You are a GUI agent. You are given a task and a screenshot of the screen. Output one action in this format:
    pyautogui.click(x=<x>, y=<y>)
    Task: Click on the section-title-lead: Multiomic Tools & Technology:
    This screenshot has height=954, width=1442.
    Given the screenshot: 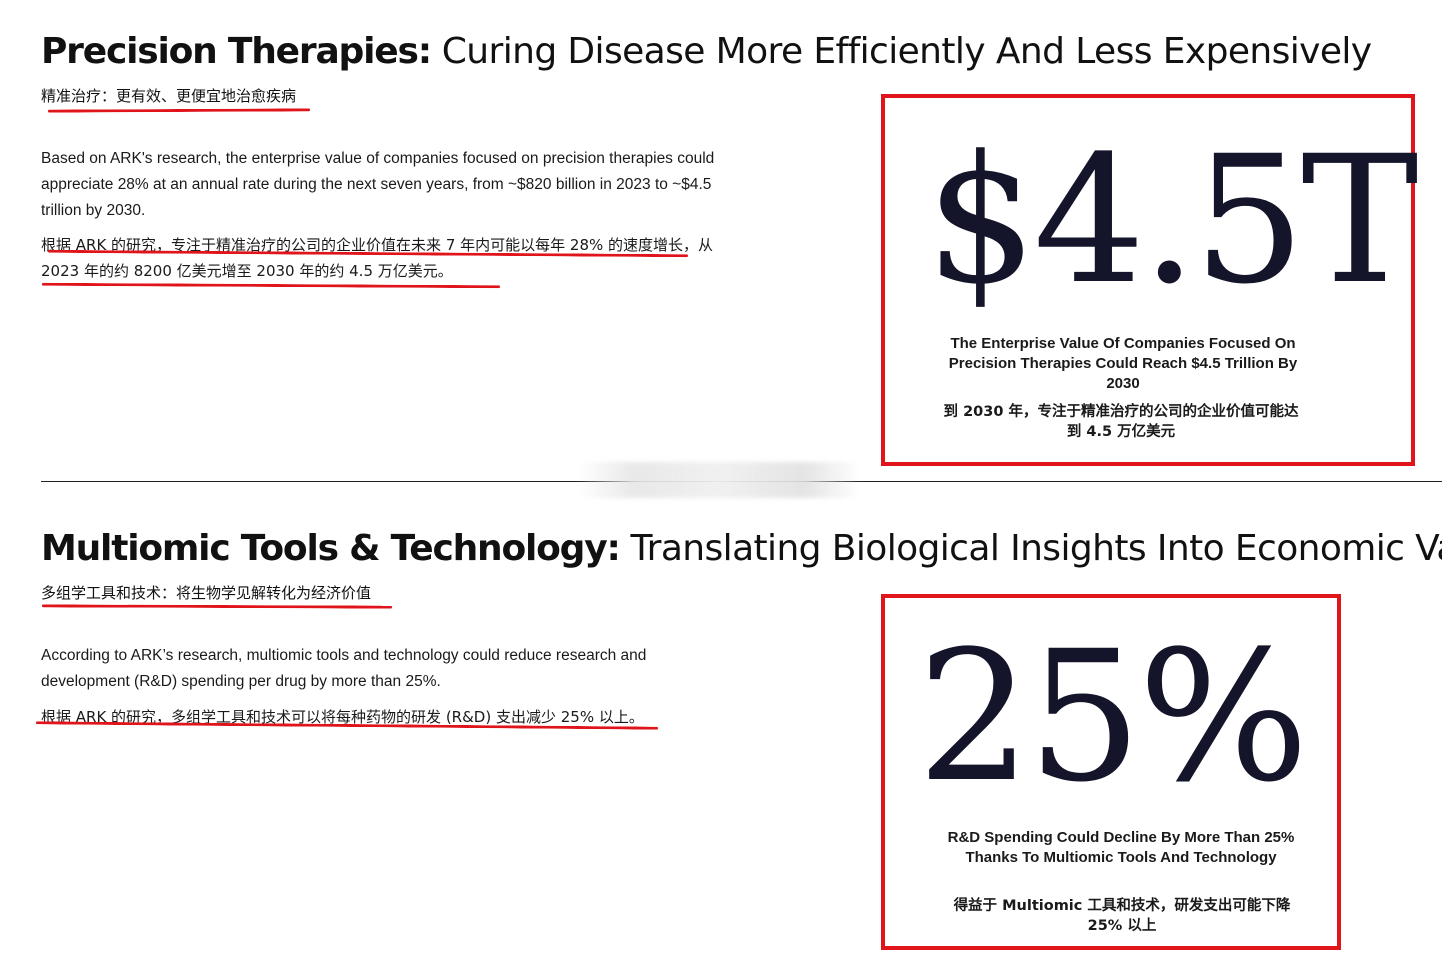 What is the action you would take?
    pyautogui.click(x=331, y=548)
    